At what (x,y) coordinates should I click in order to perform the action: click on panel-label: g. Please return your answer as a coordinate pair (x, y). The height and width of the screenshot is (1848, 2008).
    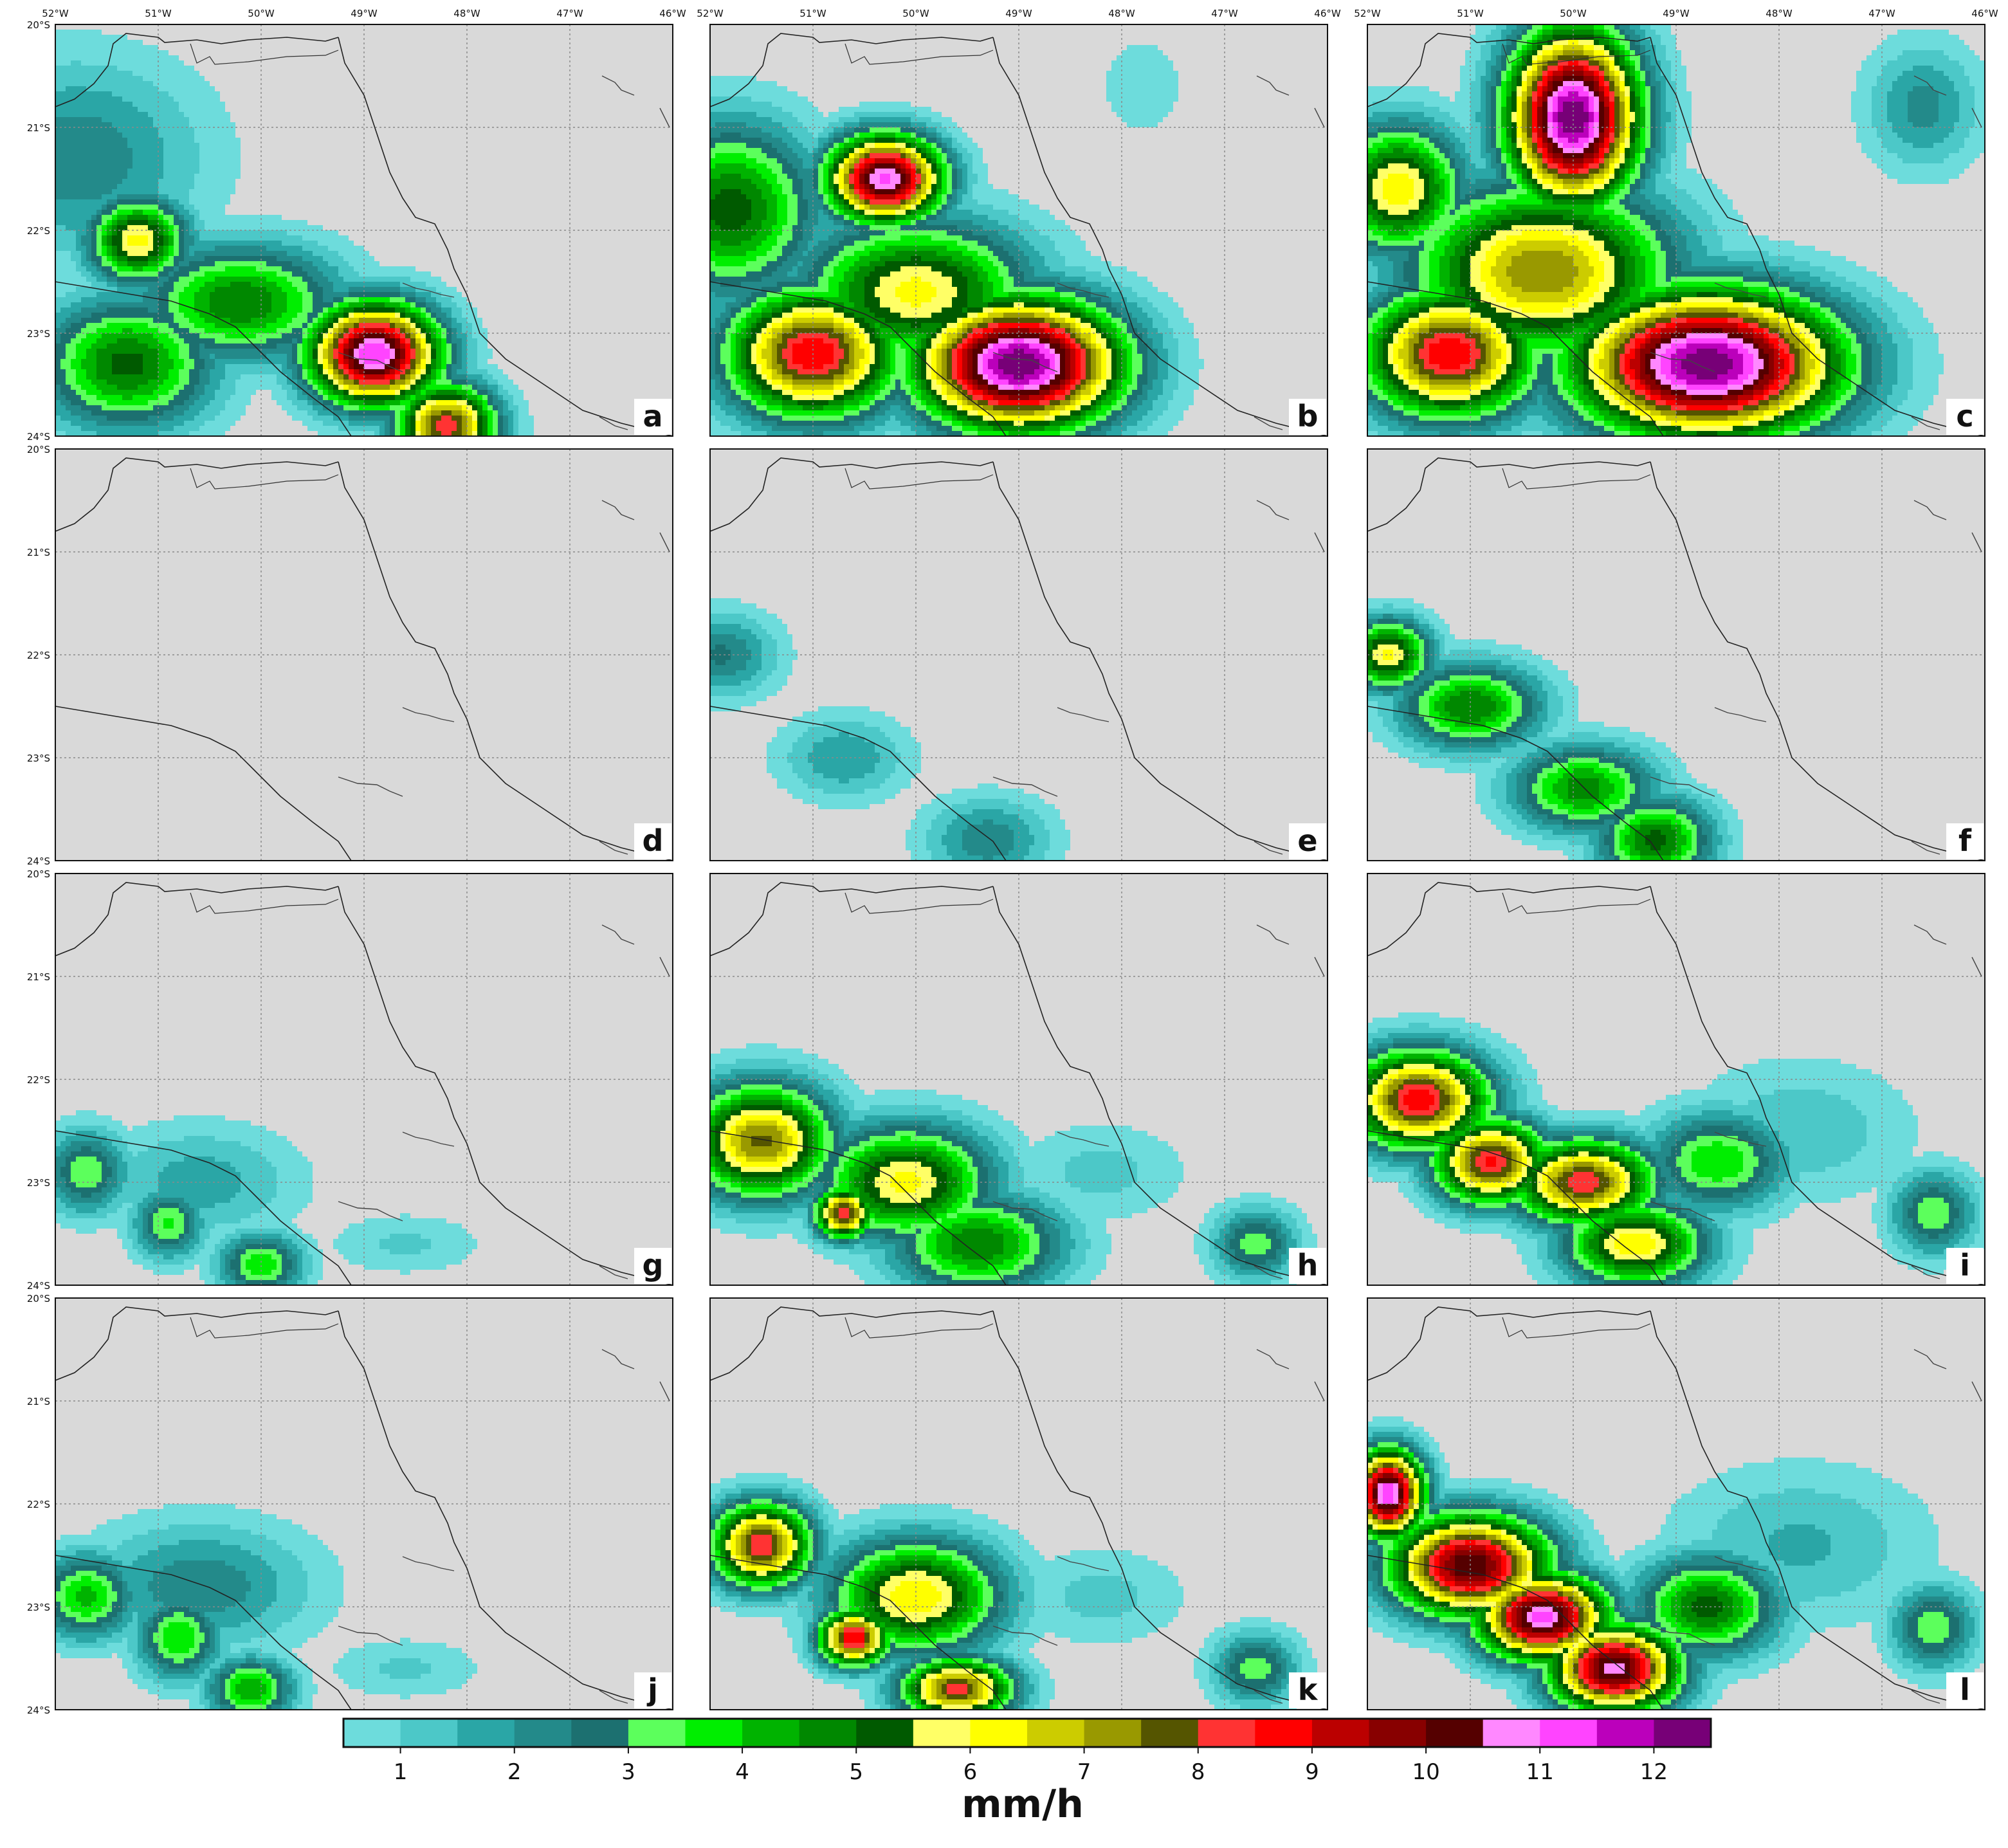
    Looking at the image, I should click on (653, 1265).